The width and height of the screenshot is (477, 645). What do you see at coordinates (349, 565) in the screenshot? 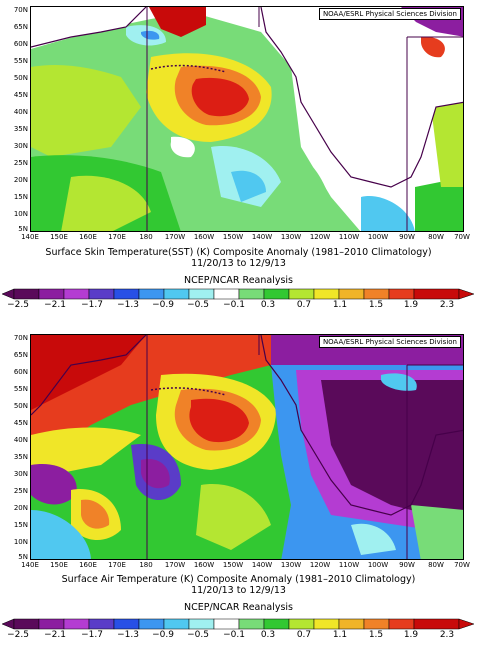
I see `lon-label: 110W` at bounding box center [349, 565].